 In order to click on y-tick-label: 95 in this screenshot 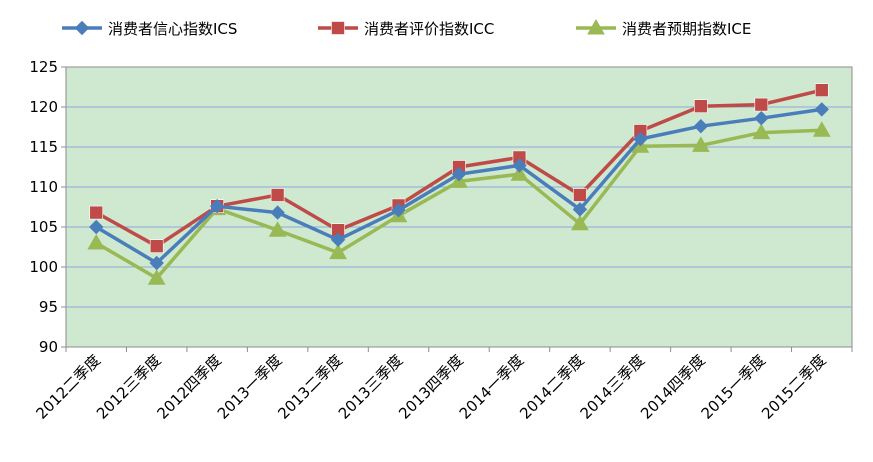, I will do `click(48, 307)`.